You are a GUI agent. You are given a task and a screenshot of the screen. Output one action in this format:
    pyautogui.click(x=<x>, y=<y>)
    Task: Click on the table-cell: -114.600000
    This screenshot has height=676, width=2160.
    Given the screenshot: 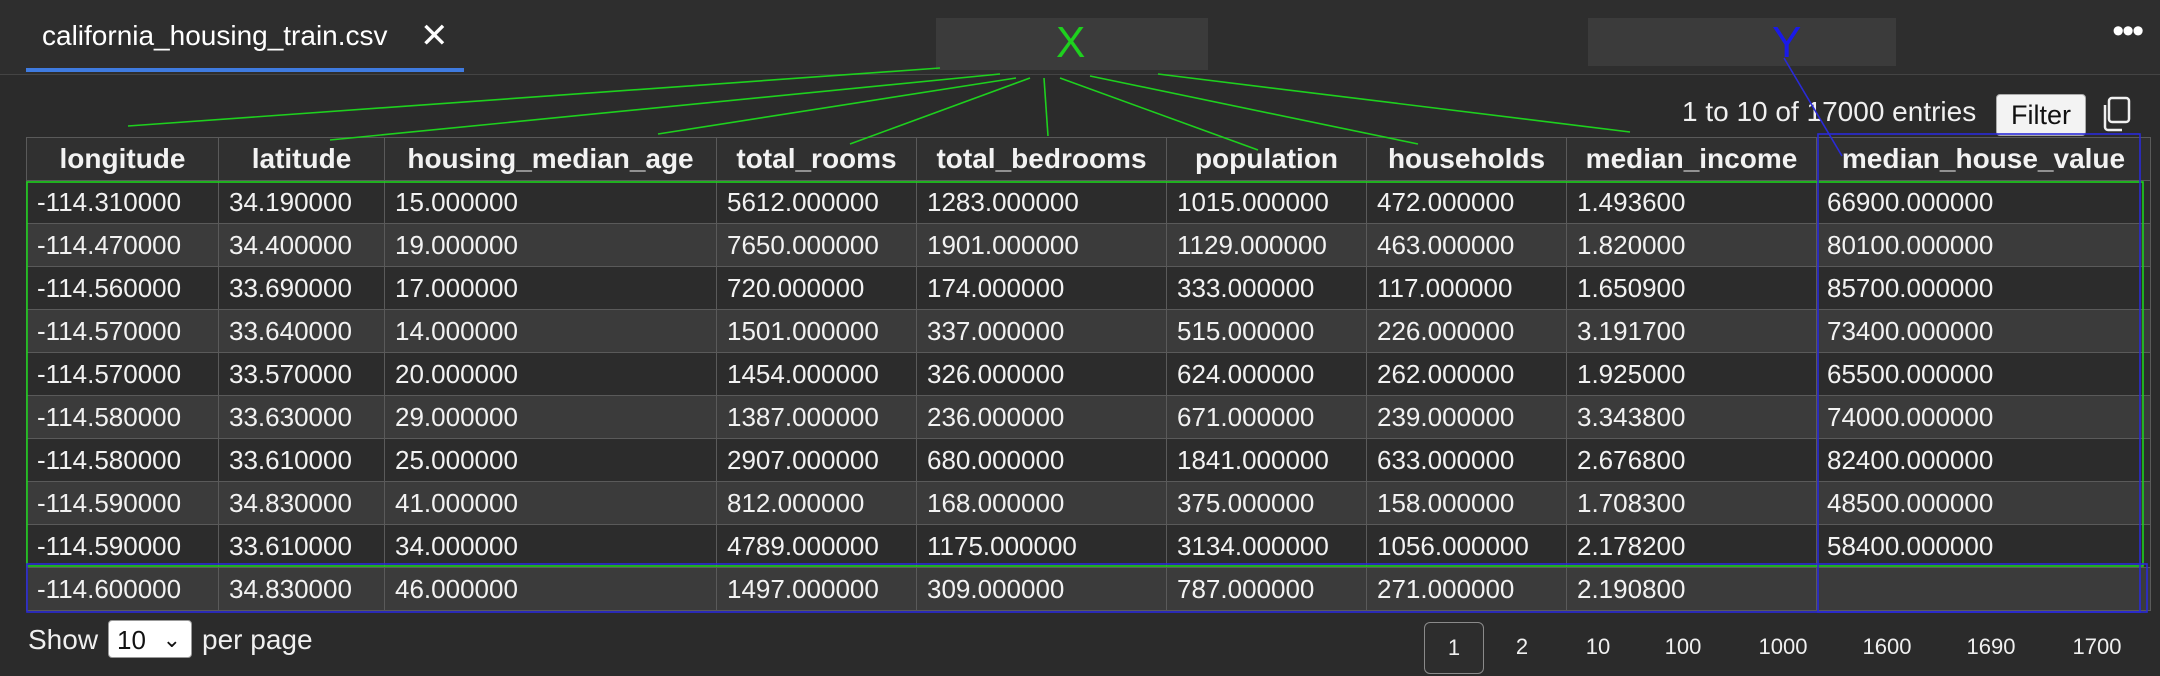 What is the action you would take?
    pyautogui.click(x=122, y=589)
    